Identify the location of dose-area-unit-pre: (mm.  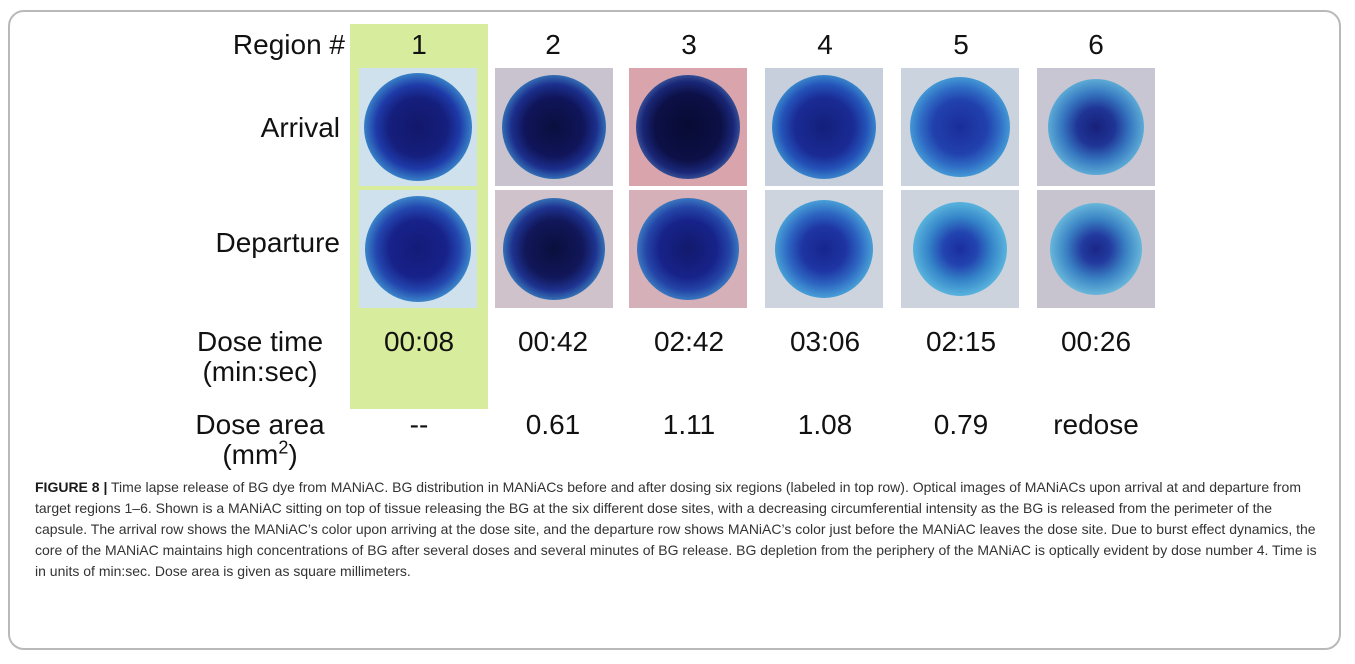
(250, 454).